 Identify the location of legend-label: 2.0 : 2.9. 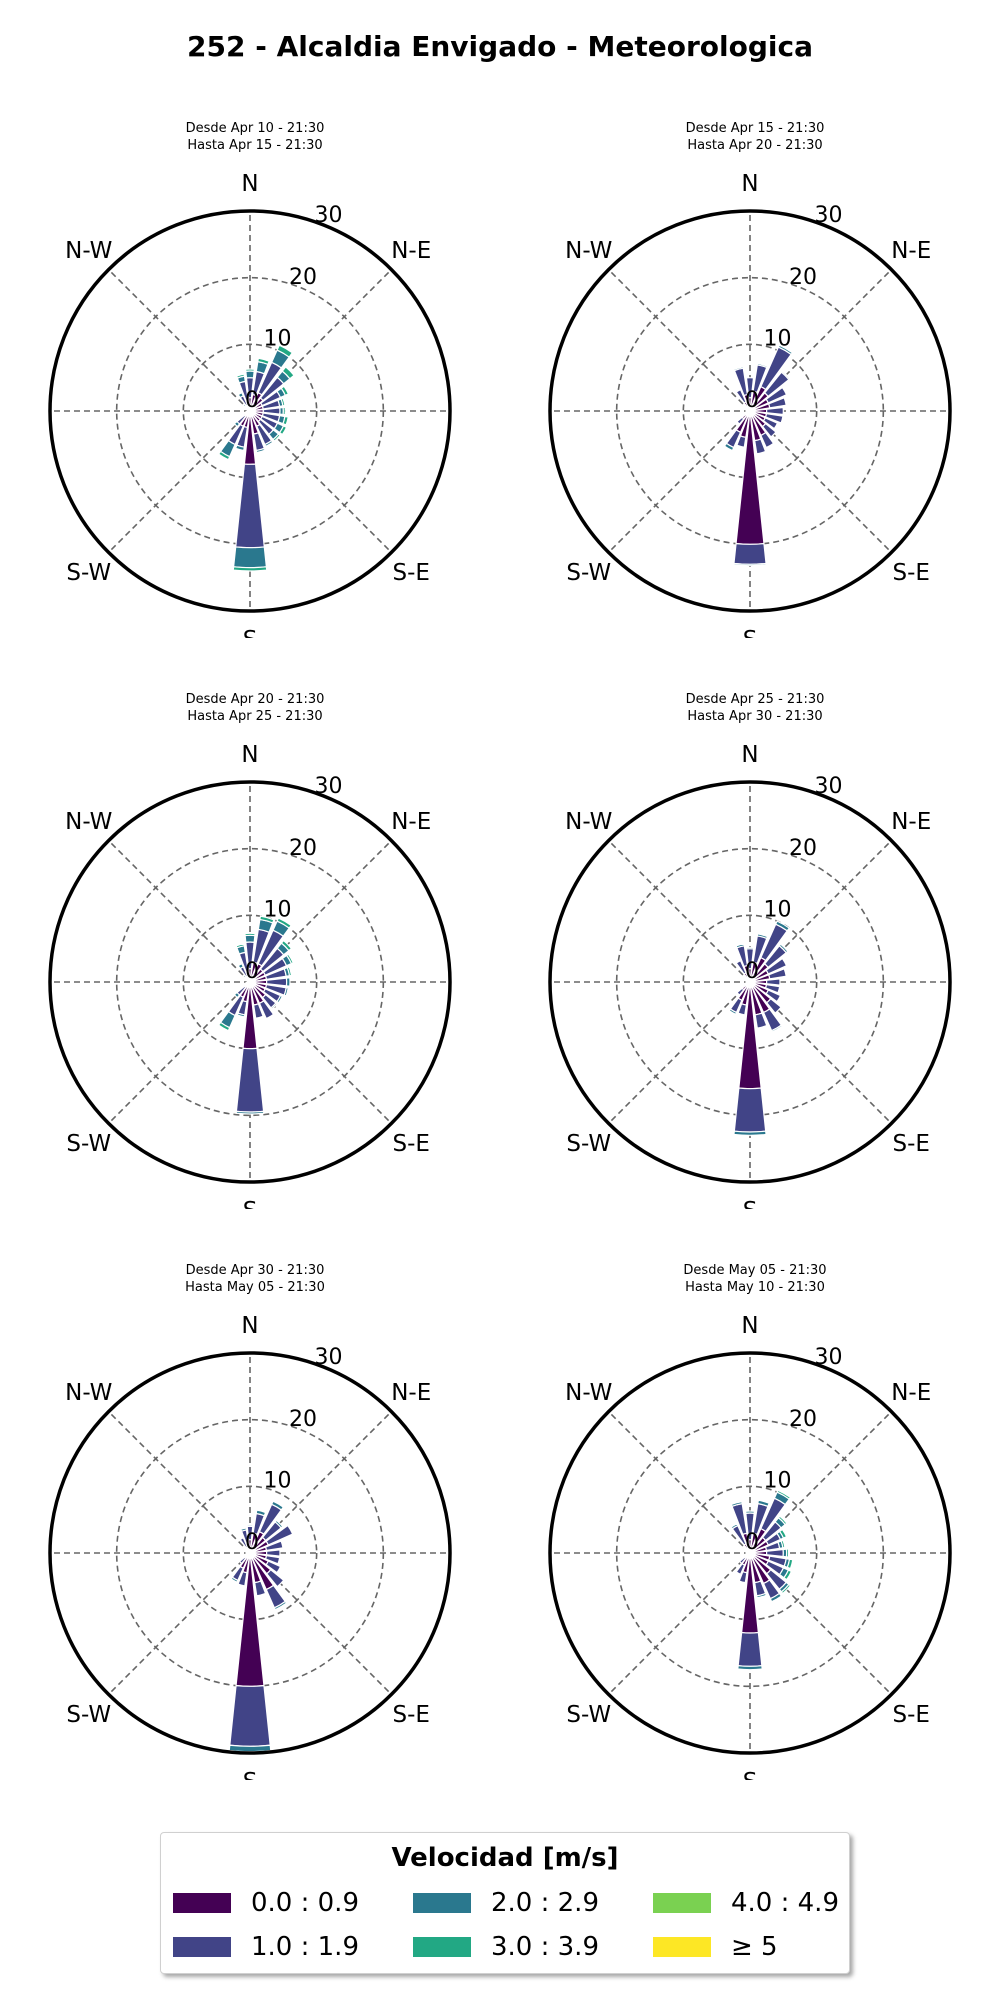
(545, 1903).